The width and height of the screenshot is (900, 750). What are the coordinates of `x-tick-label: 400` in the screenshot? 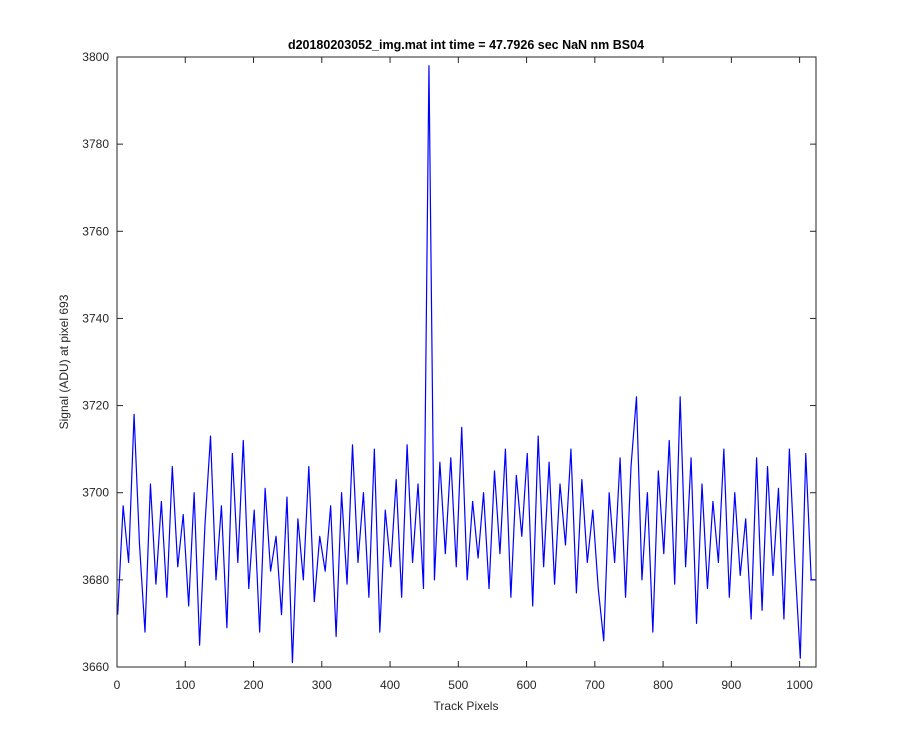 It's located at (390, 685).